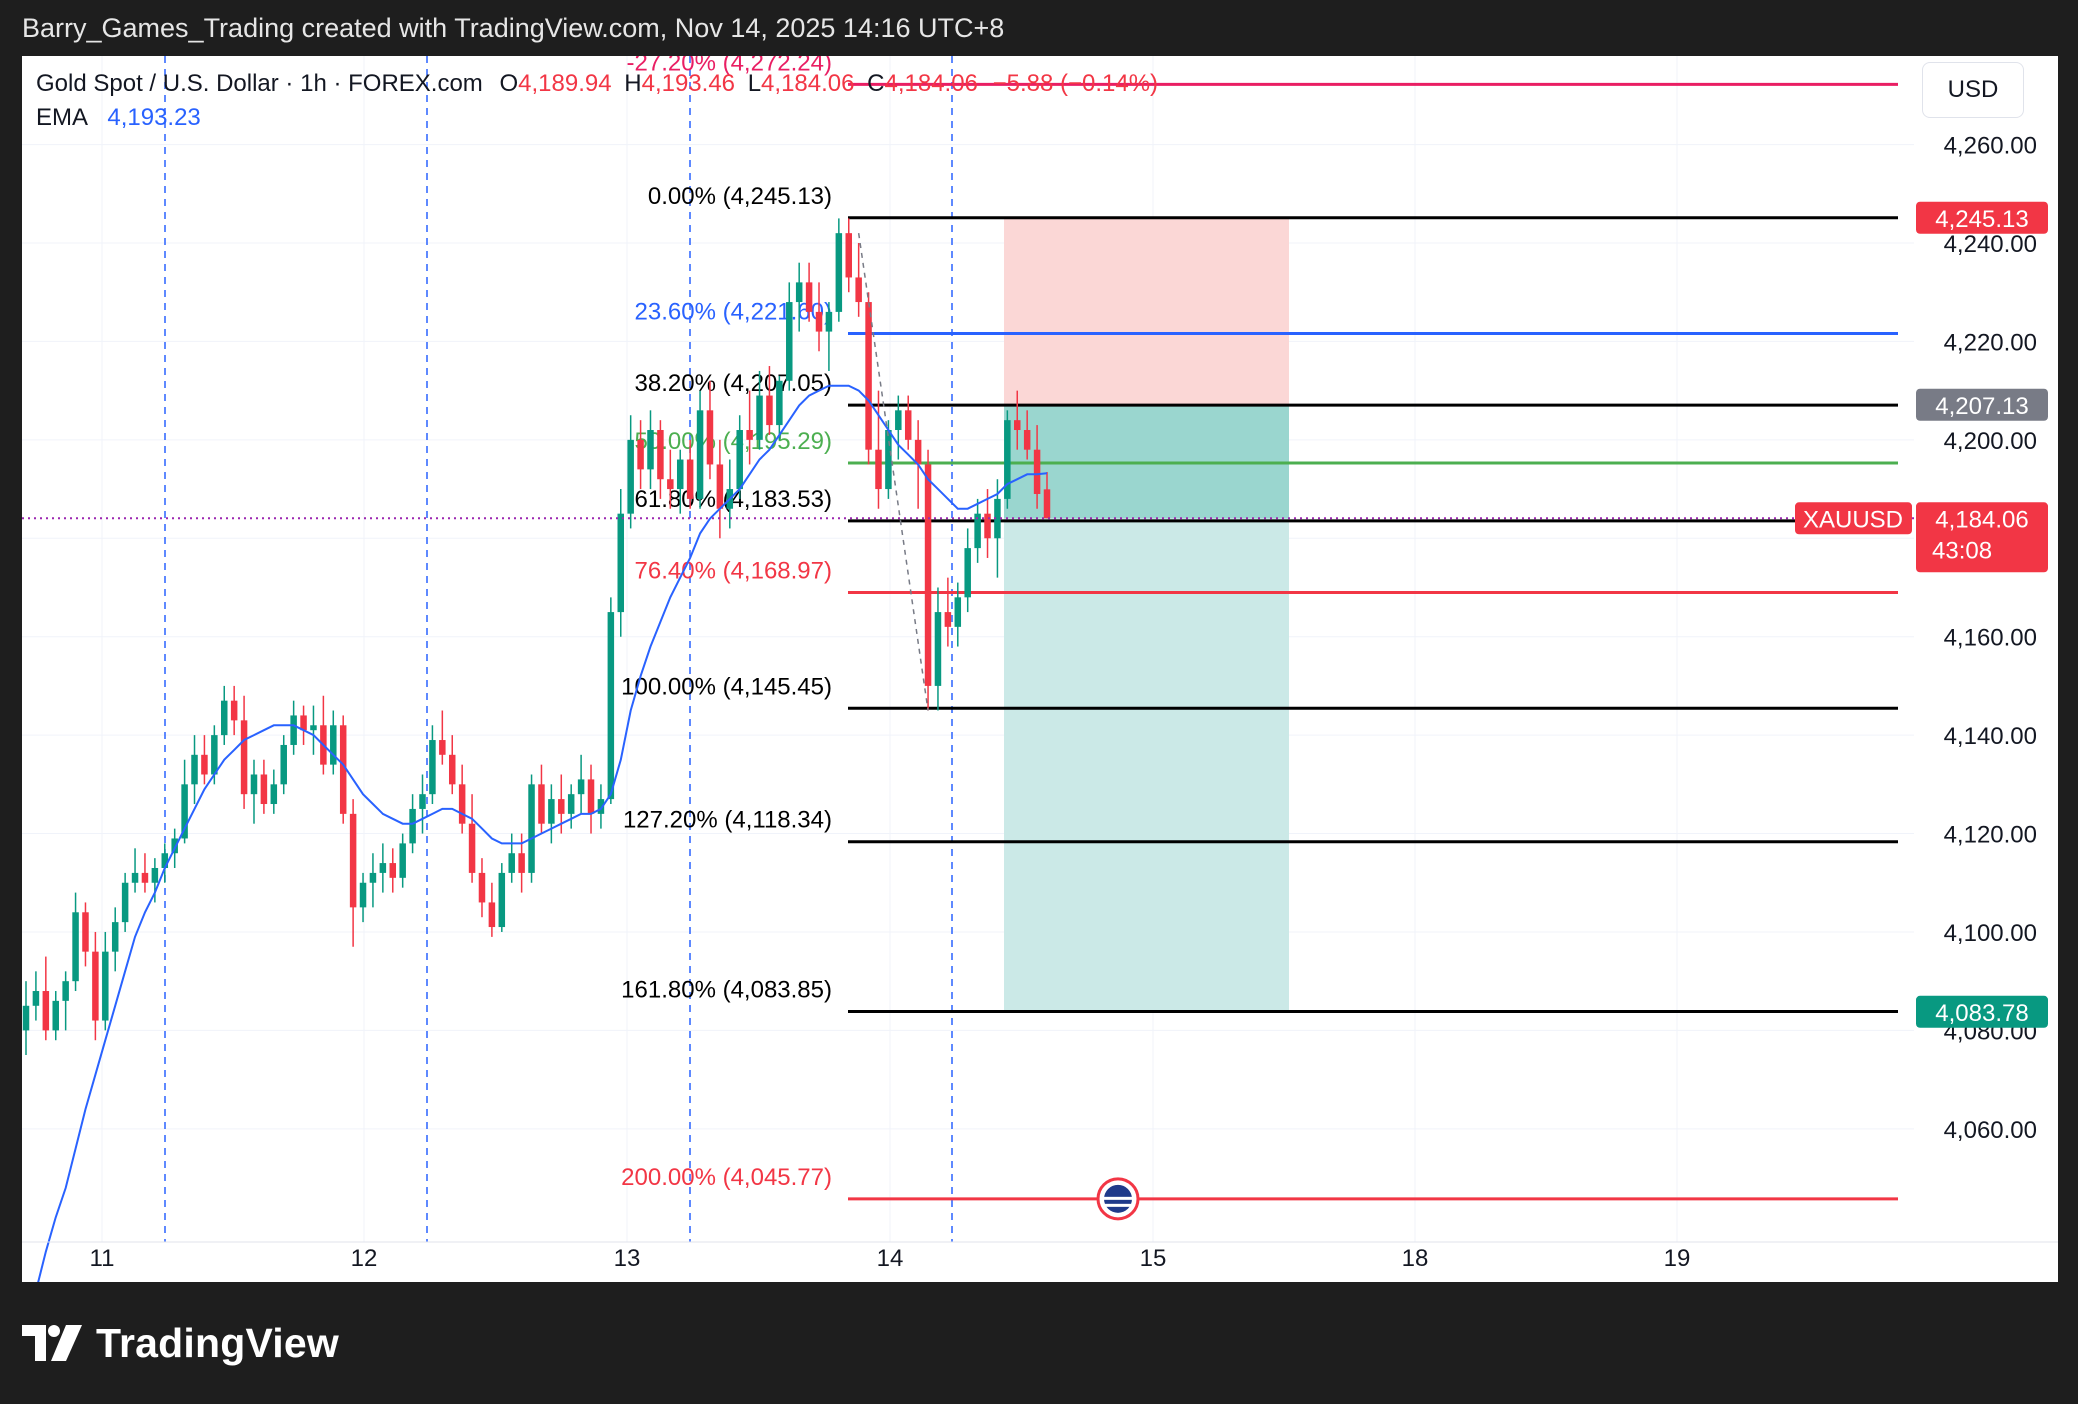 Image resolution: width=2078 pixels, height=1404 pixels. I want to click on y-tick-label: 4,160.00, so click(1990, 638).